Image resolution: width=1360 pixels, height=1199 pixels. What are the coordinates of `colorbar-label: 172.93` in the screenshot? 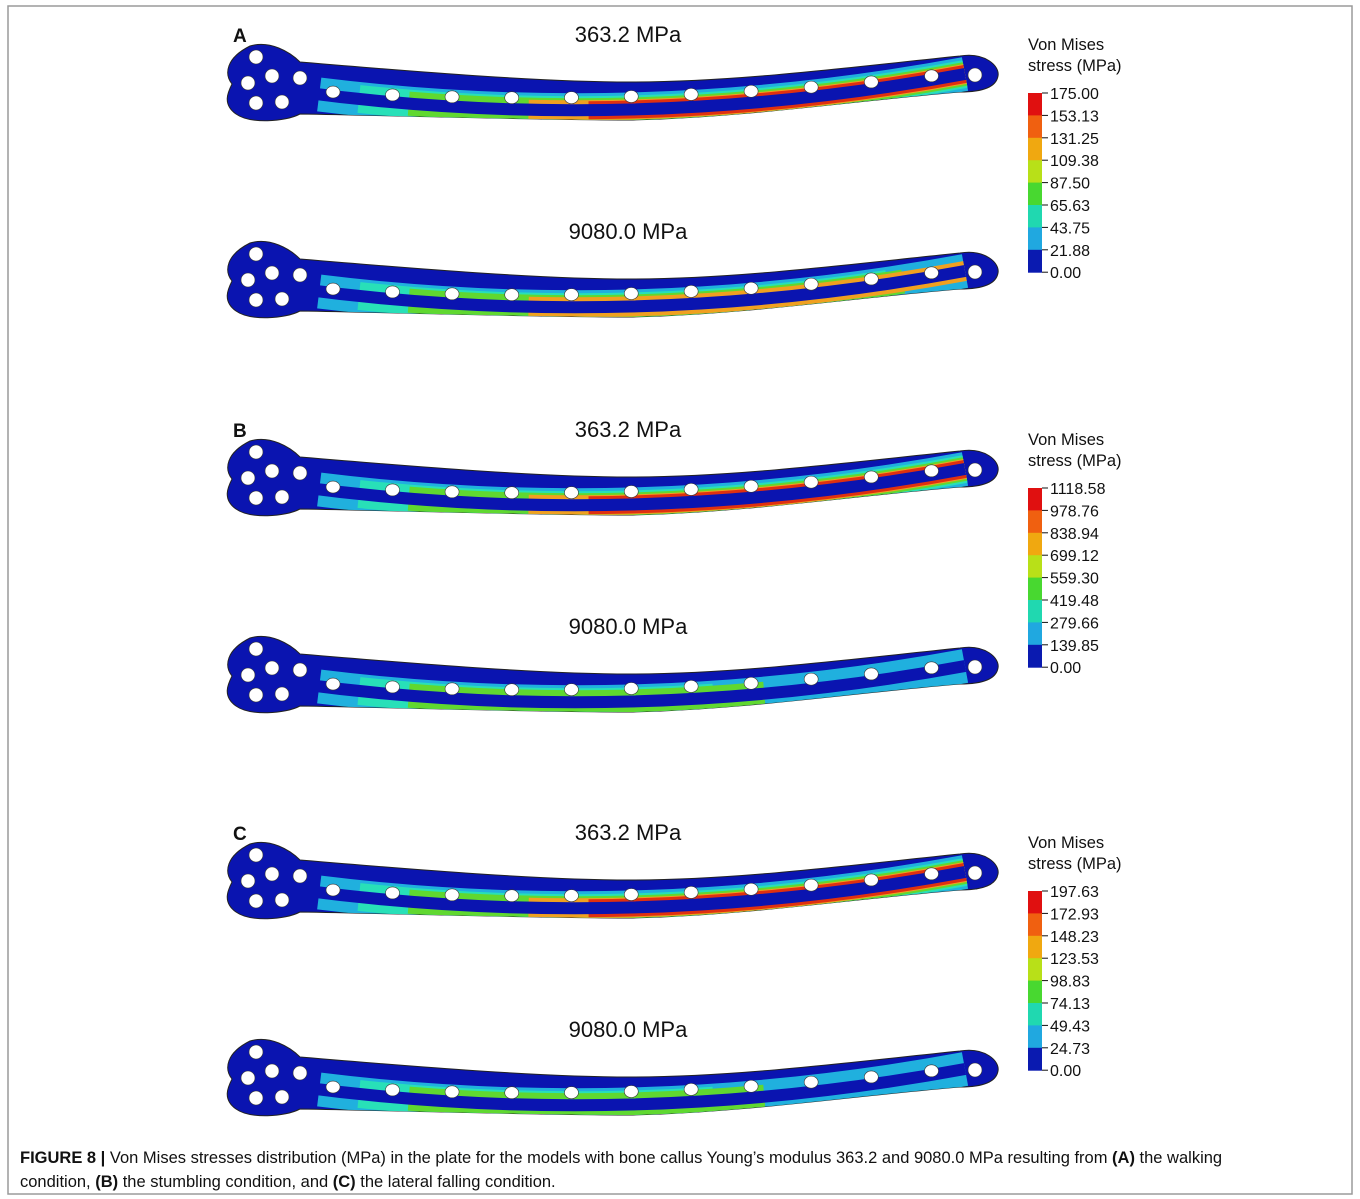 It's located at (1074, 914).